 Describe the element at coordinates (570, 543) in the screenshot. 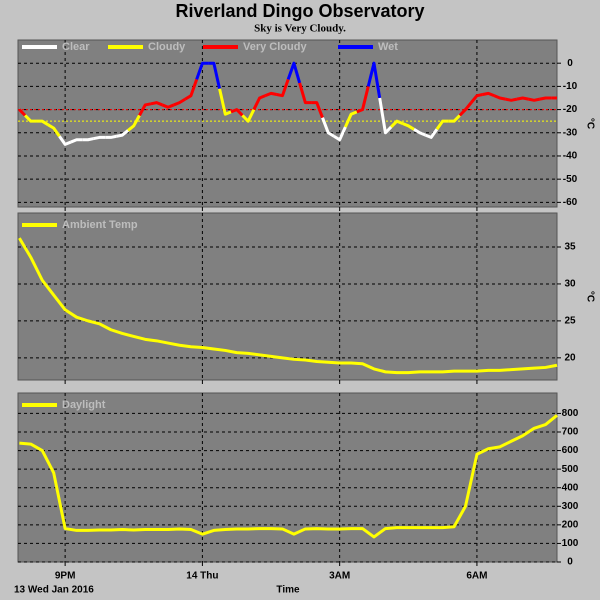

I see `y-tick-label: 100` at that location.